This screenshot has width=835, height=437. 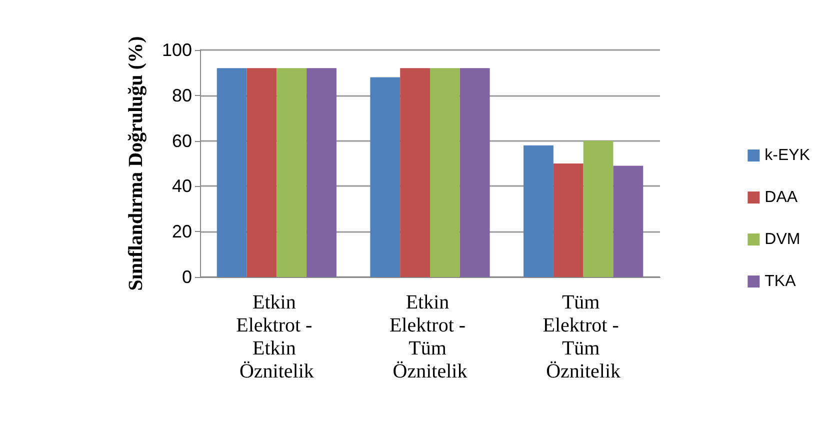 What do you see at coordinates (182, 140) in the screenshot?
I see `y-tick-label: 60` at bounding box center [182, 140].